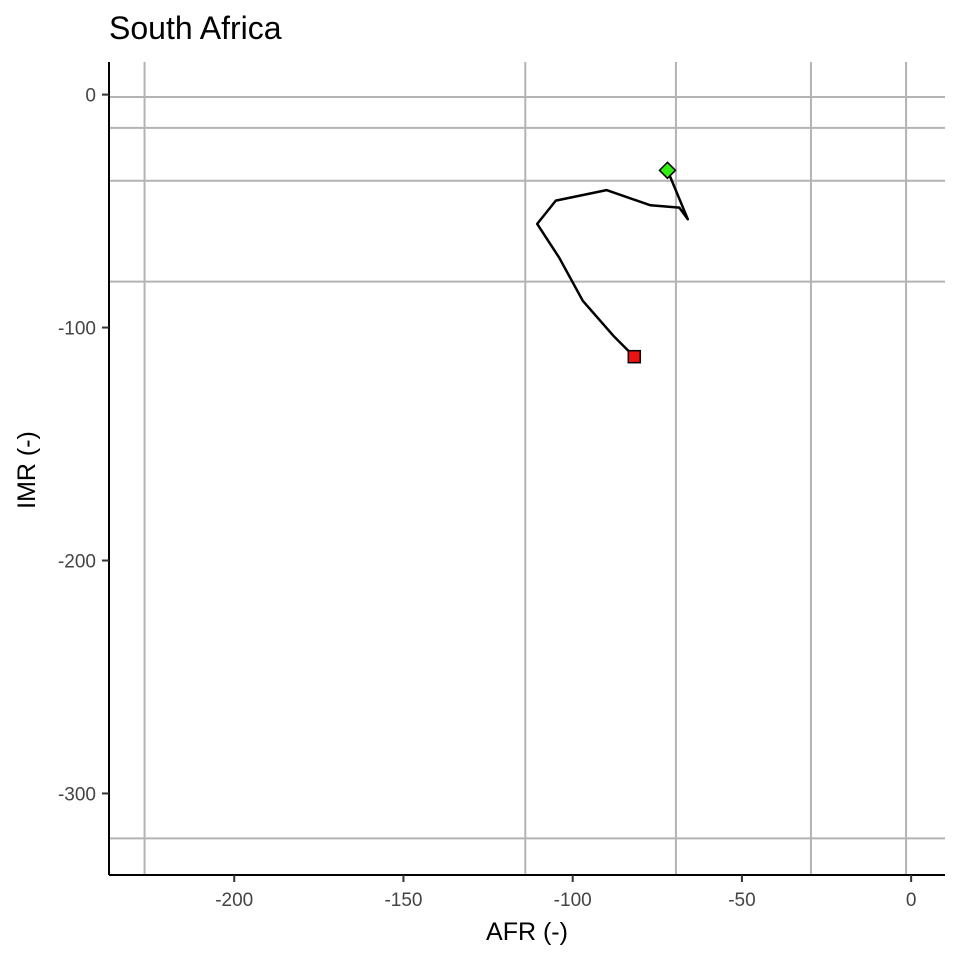 Image resolution: width=960 pixels, height=960 pixels. What do you see at coordinates (195, 28) in the screenshot?
I see `chart-title: South Africa` at bounding box center [195, 28].